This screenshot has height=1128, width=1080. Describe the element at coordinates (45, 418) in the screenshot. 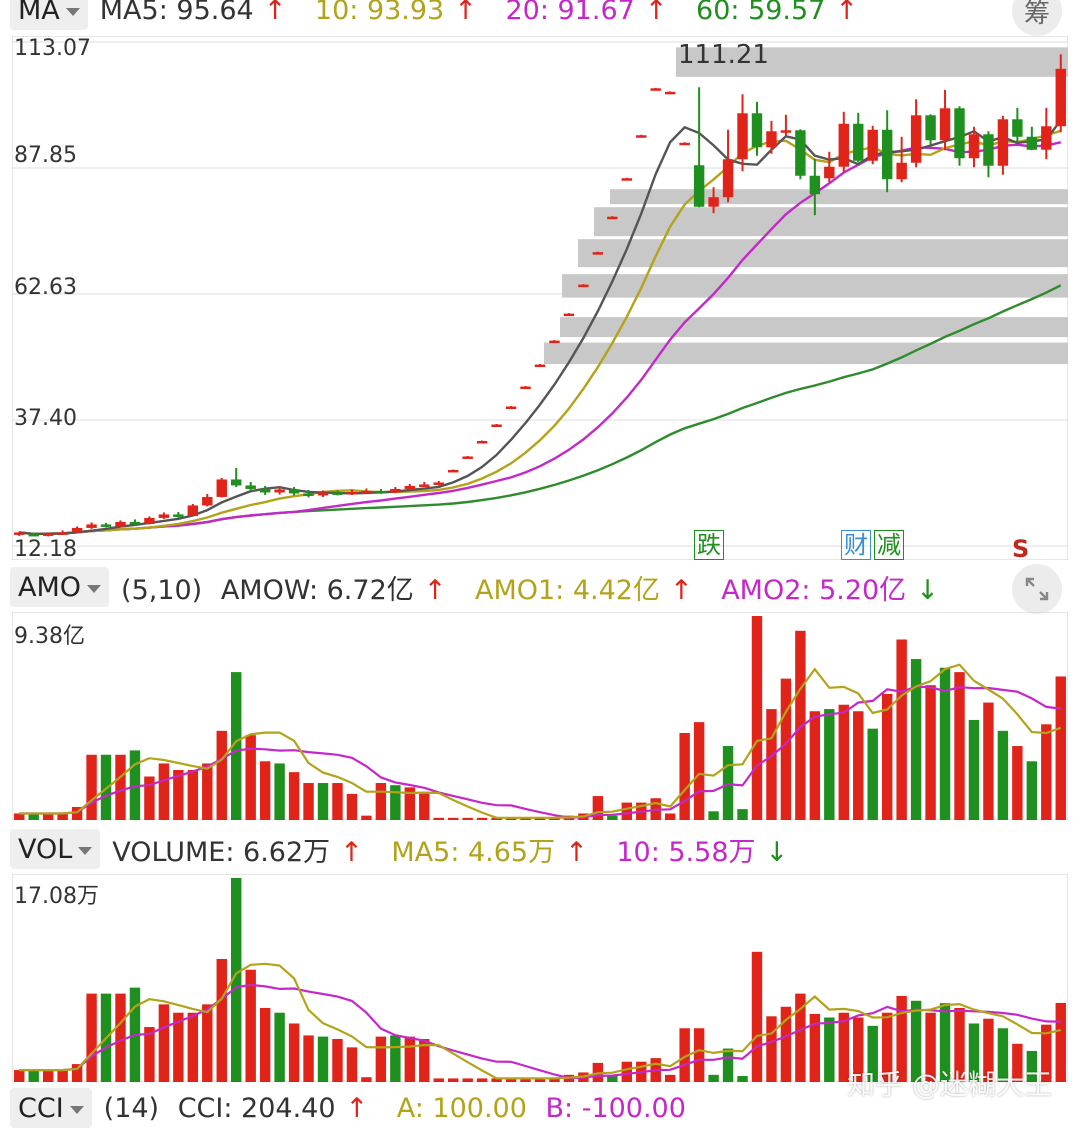

I see `price-axis-label-4: 37.40` at that location.